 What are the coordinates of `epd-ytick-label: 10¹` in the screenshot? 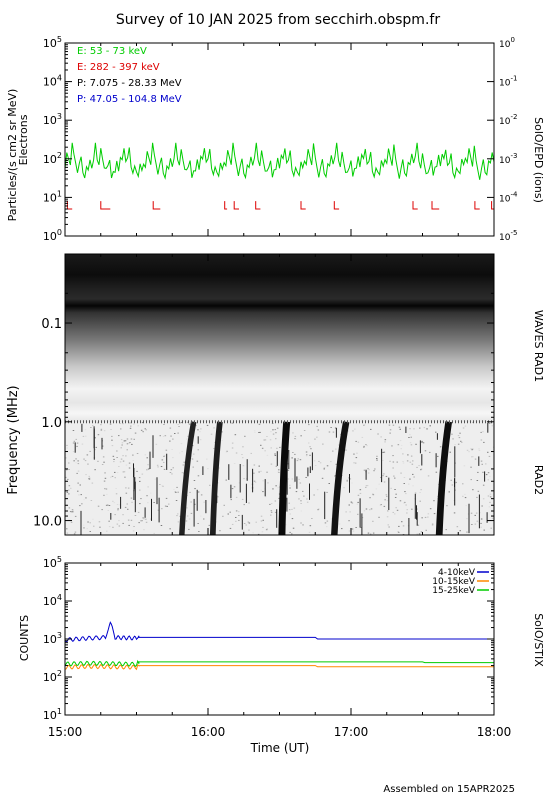 It's located at (52, 196).